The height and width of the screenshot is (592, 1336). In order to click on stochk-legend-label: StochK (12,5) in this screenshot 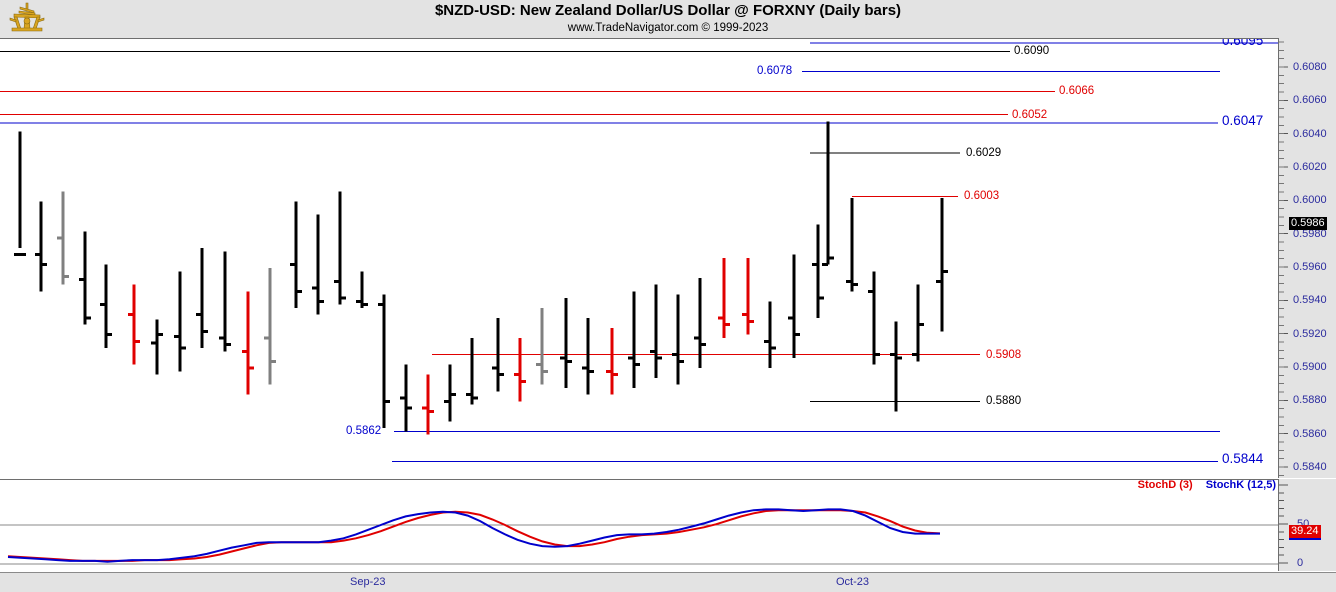, I will do `click(1240, 485)`.